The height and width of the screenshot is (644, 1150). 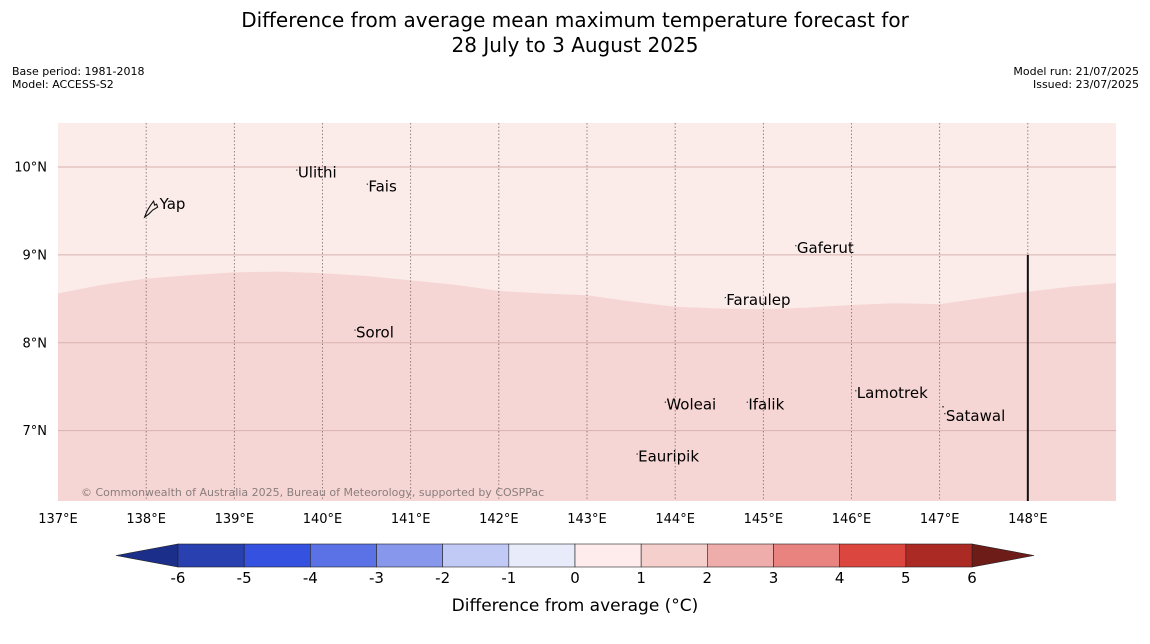 What do you see at coordinates (575, 45) in the screenshot?
I see `title-line-2: 28 July to 3 August 2025` at bounding box center [575, 45].